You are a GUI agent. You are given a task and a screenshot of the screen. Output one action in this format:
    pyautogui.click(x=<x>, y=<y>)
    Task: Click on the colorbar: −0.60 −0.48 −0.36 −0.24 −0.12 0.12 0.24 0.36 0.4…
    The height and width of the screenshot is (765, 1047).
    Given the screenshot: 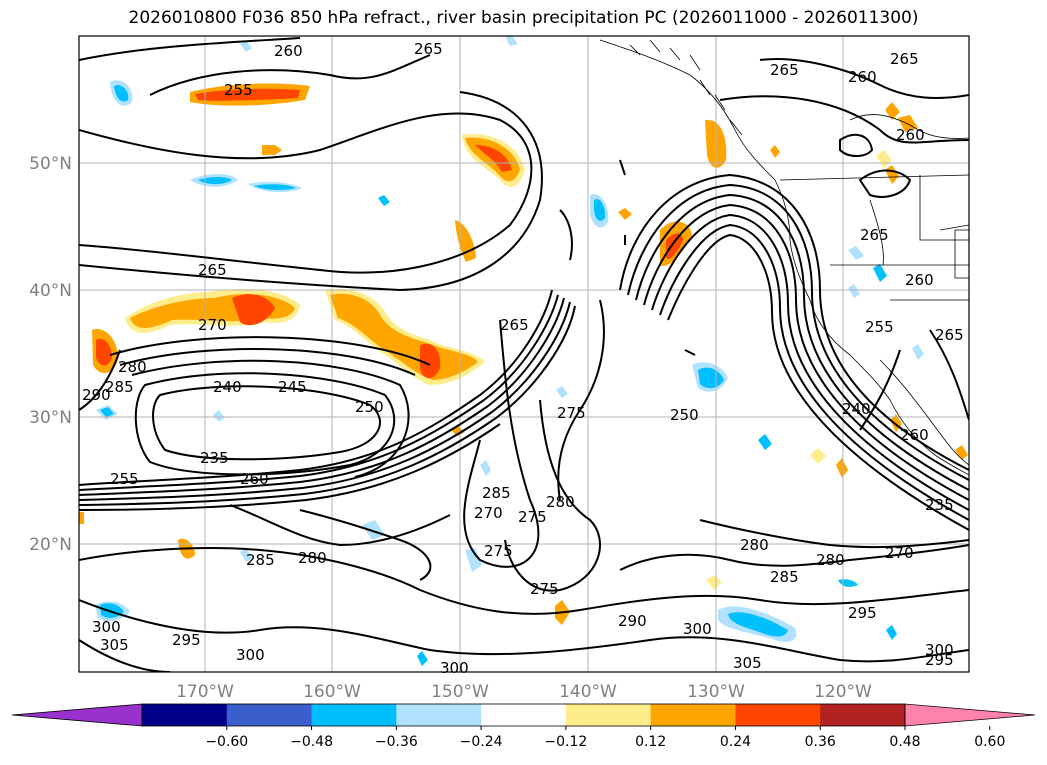 What is the action you would take?
    pyautogui.click(x=523, y=726)
    